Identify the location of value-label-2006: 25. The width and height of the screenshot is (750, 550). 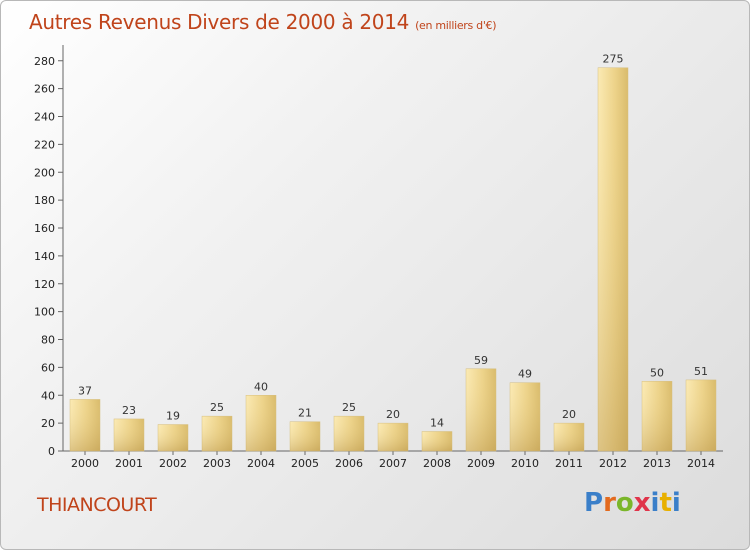
(349, 407).